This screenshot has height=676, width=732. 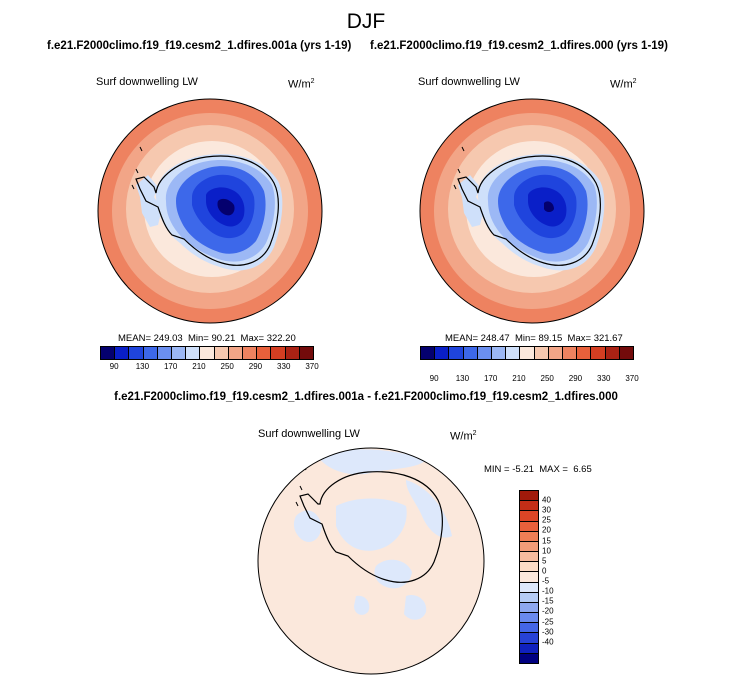 I want to click on colorbar-tick-label: 15, so click(x=546, y=541).